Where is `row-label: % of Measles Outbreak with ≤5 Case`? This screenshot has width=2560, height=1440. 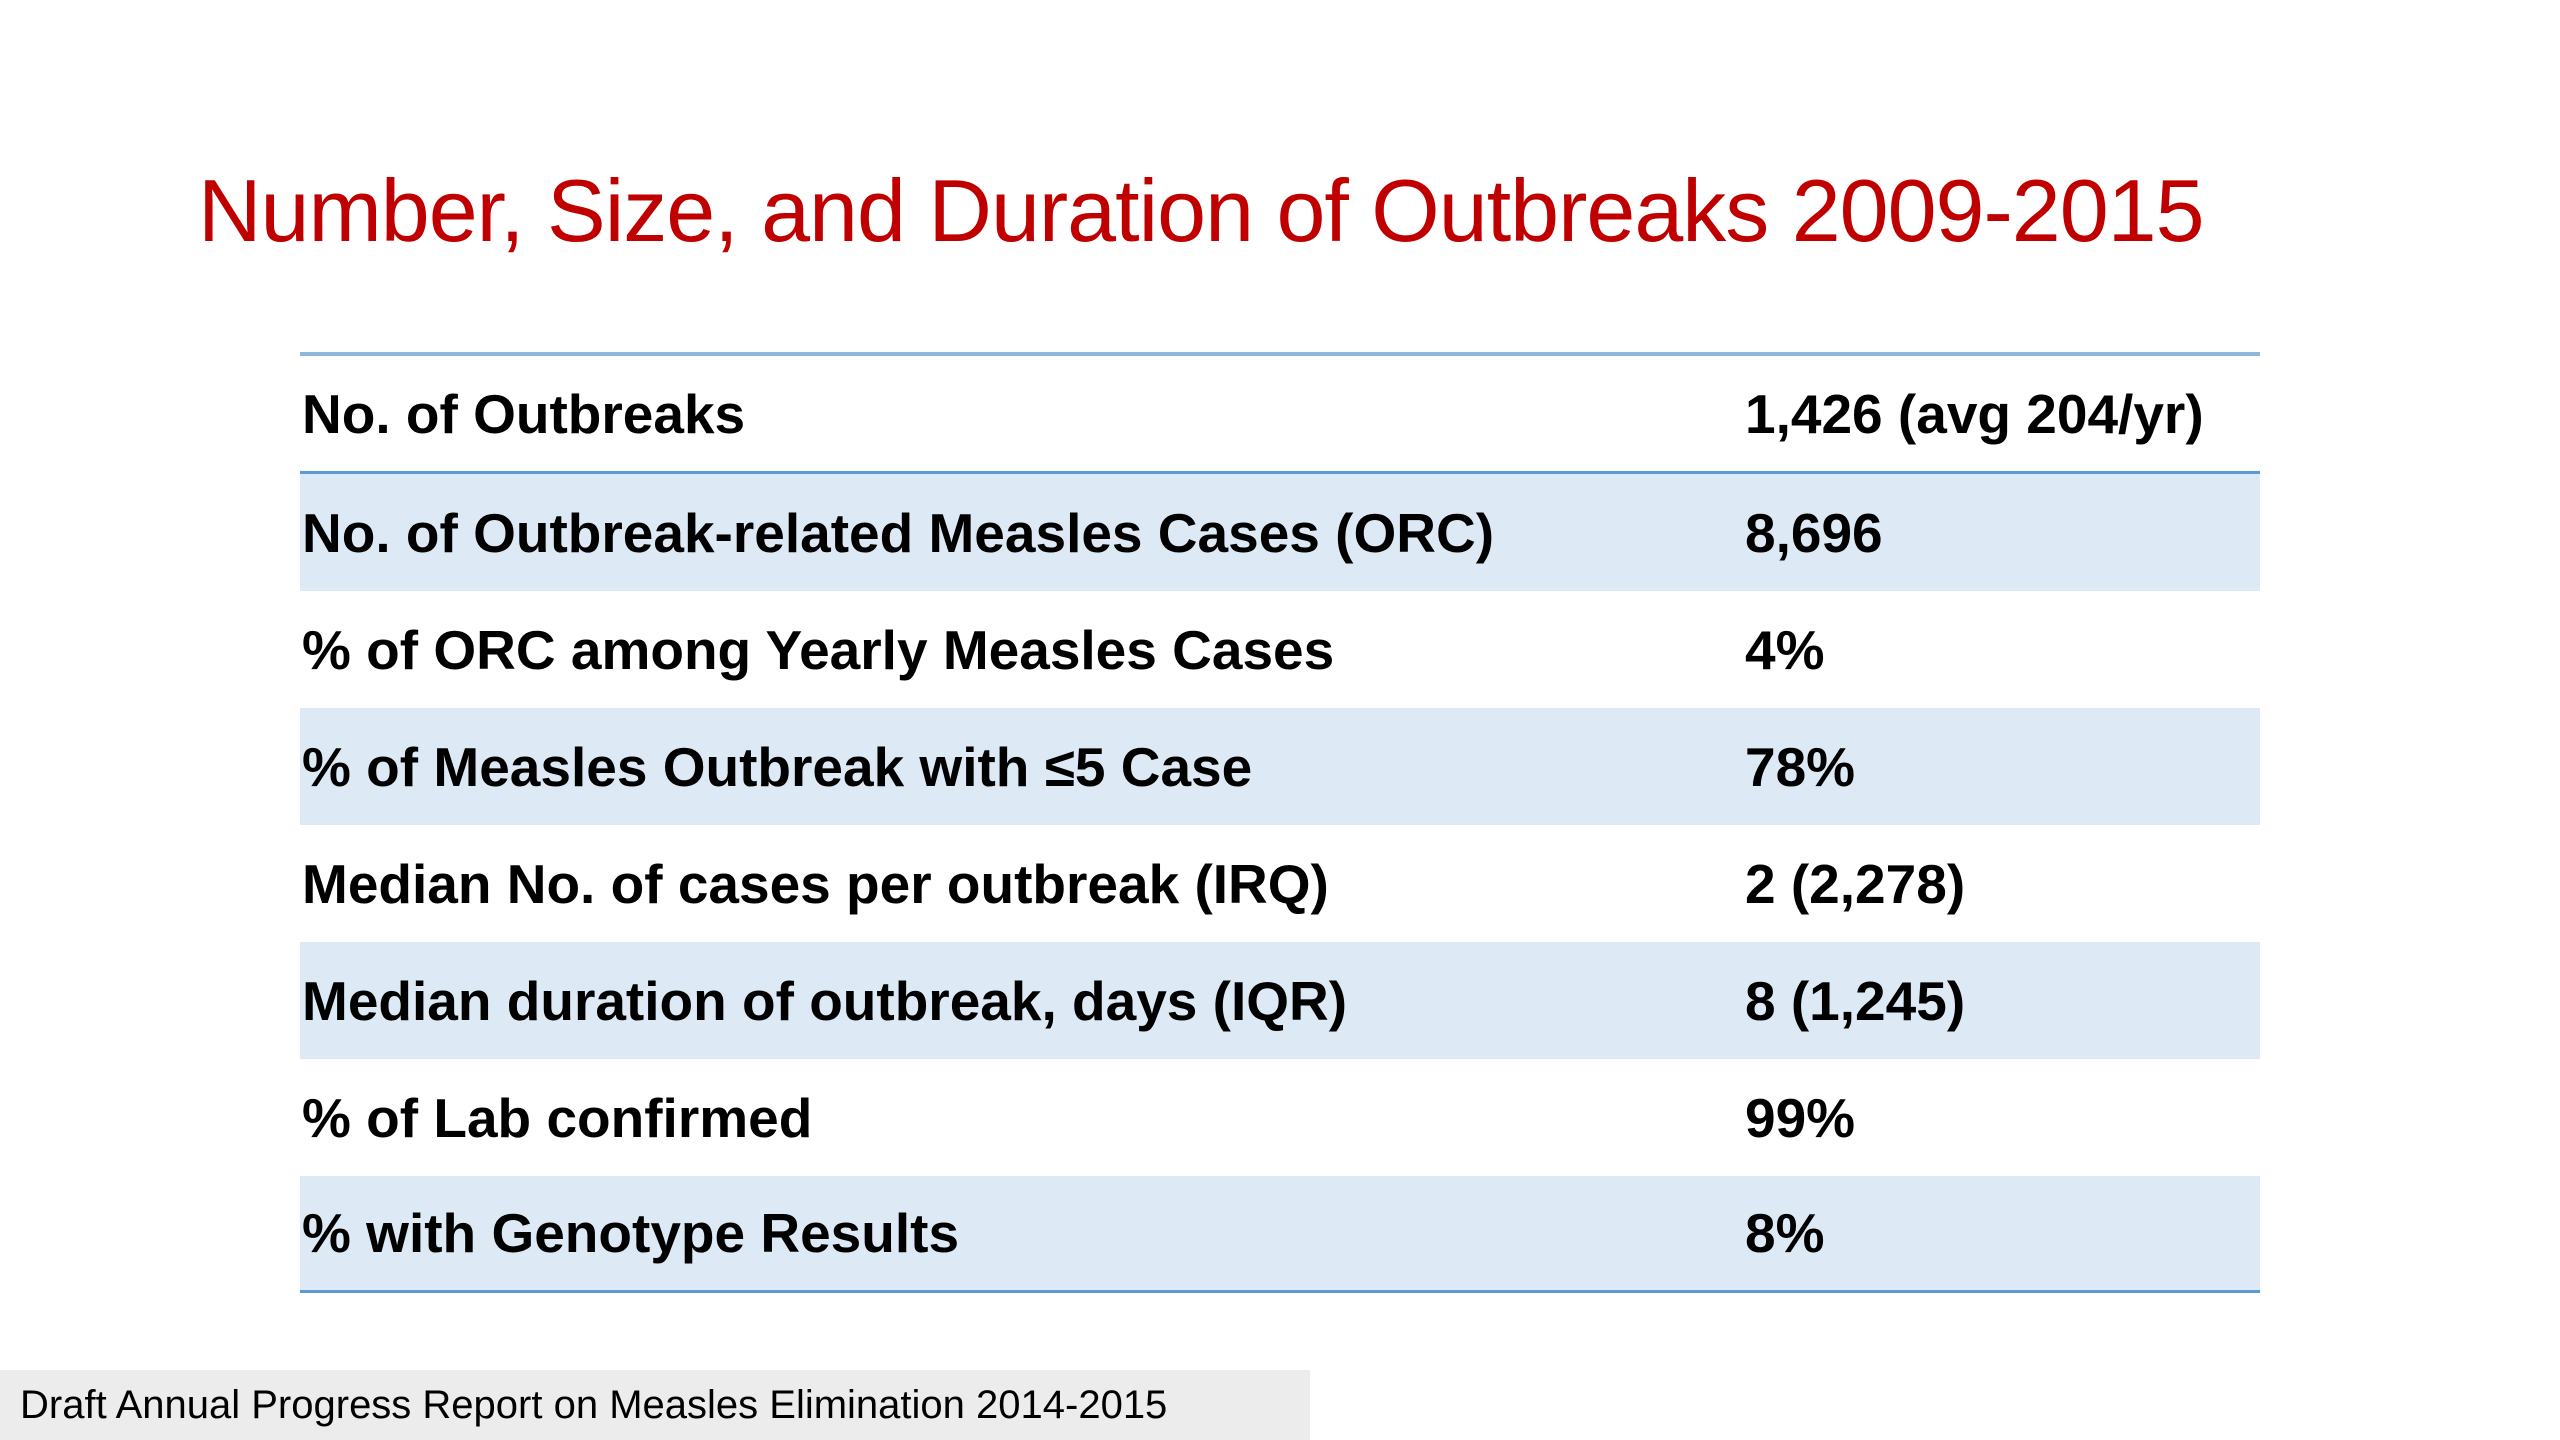 row-label: % of Measles Outbreak with ≤5 Case is located at coordinates (777, 766).